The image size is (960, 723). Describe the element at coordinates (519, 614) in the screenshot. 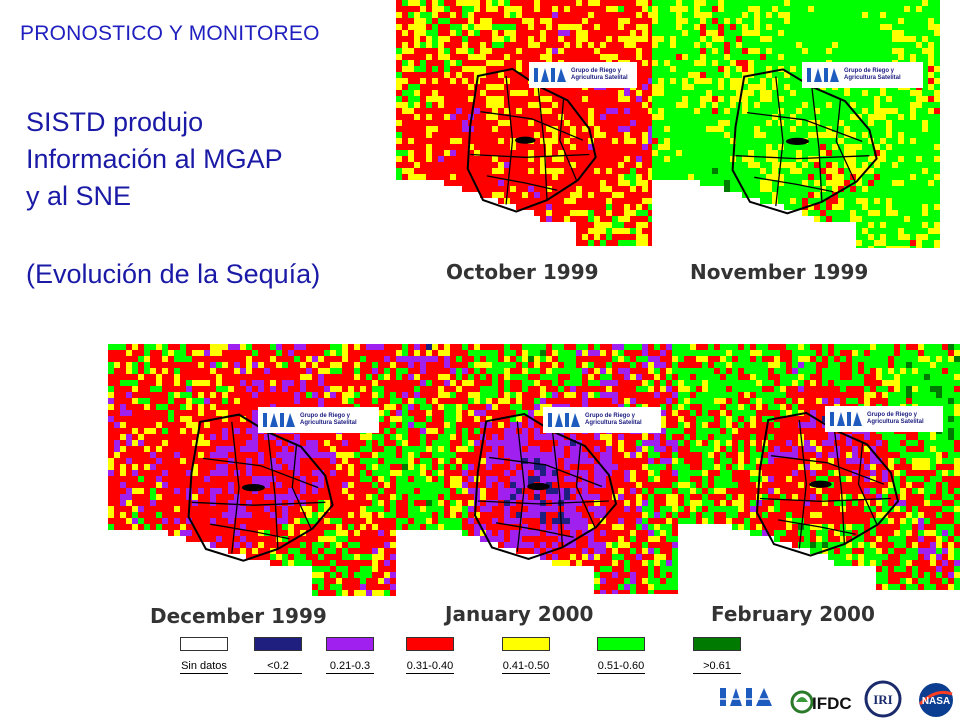

I see `map-caption: January 2000` at that location.